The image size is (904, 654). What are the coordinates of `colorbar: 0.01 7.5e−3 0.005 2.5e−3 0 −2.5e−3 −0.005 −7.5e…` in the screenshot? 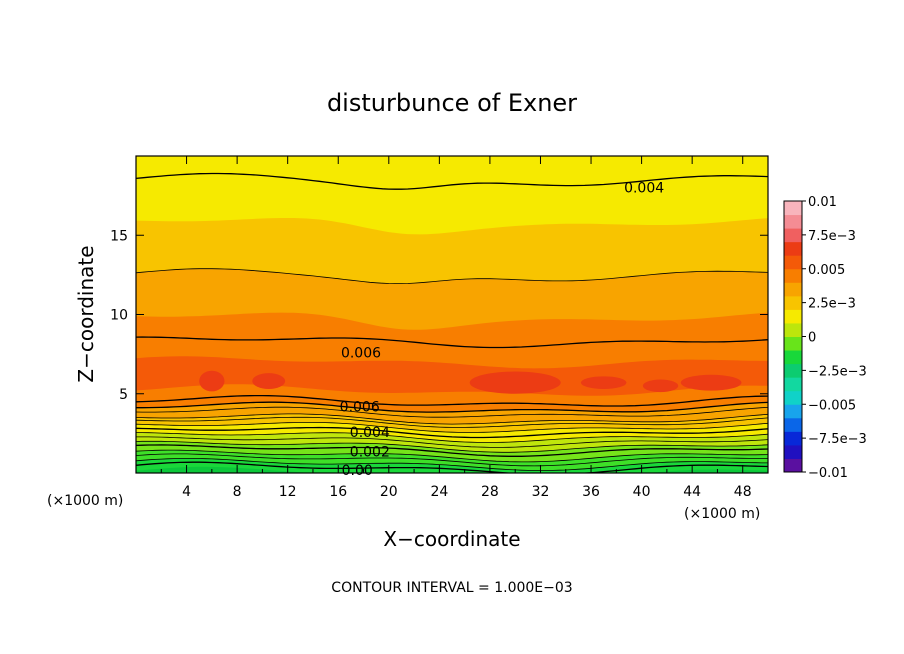 It's located at (825, 338).